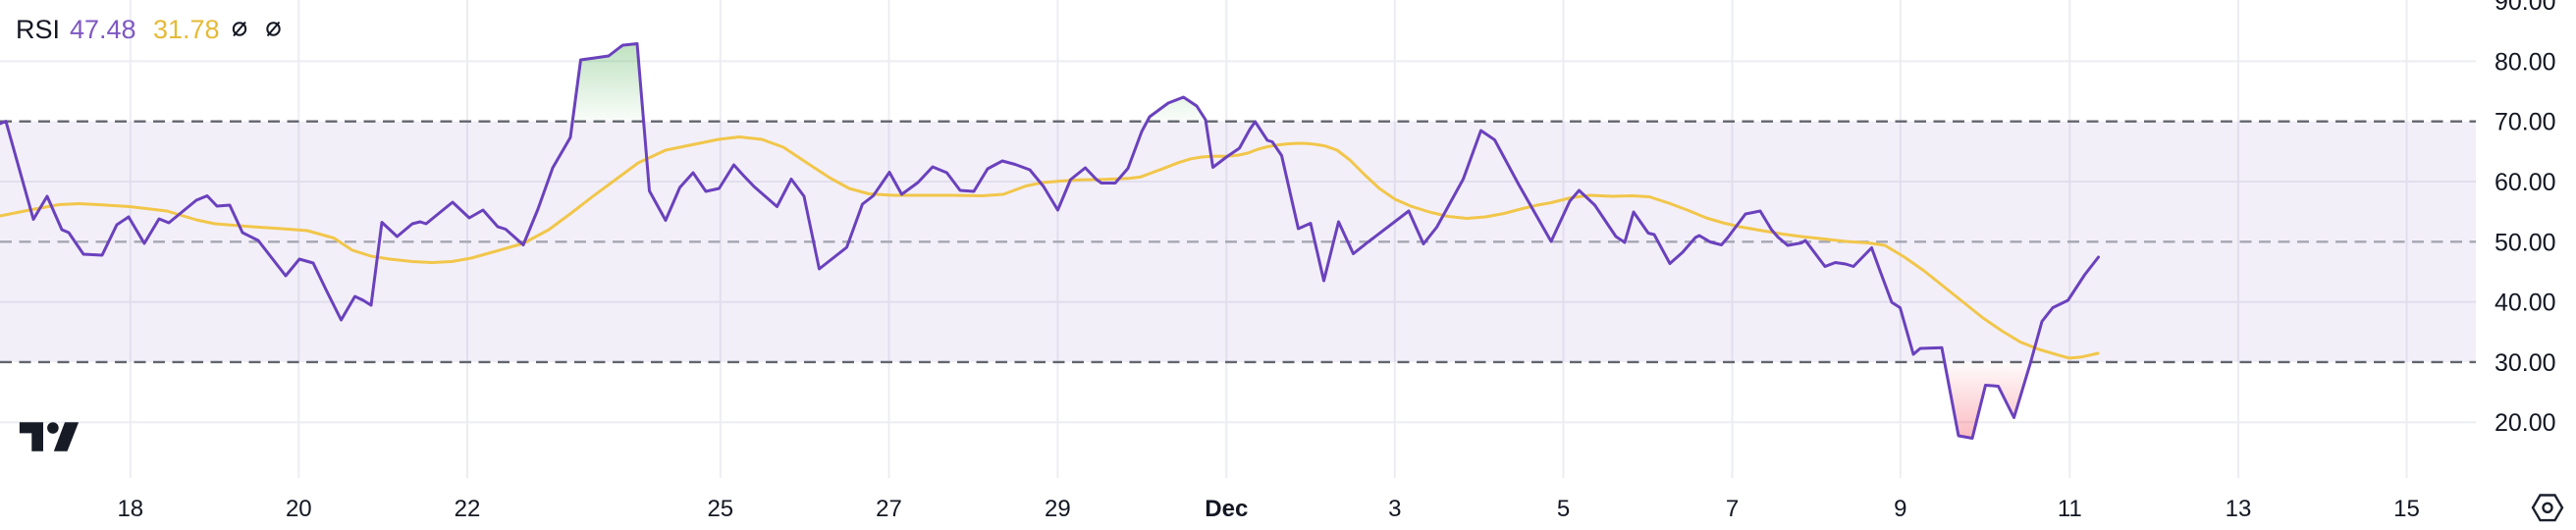 This screenshot has height=530, width=2576. I want to click on svg-text: 20, so click(299, 509).